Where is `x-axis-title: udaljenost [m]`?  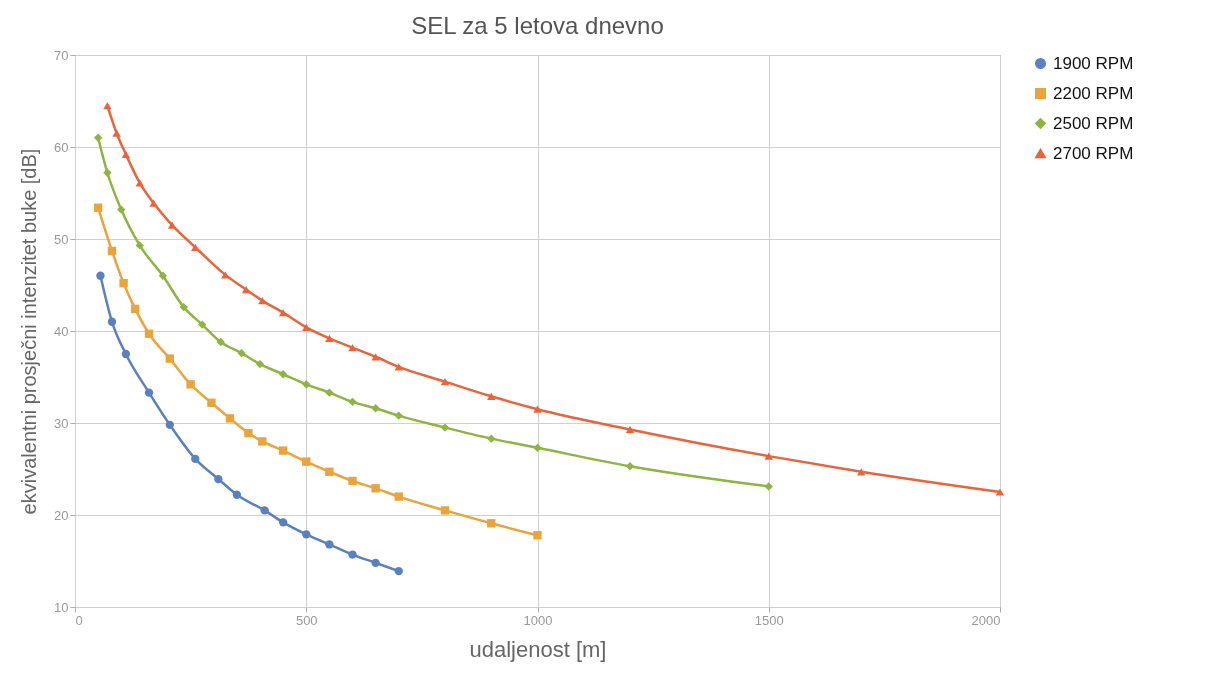
x-axis-title: udaljenost [m] is located at coordinates (538, 649).